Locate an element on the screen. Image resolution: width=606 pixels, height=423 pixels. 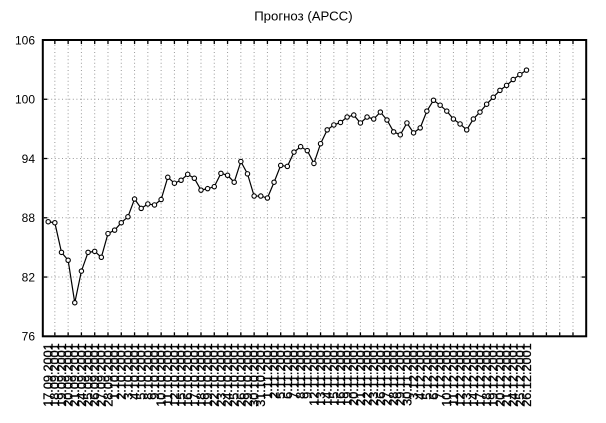
svg-text: 12.10.2001 is located at coordinates (175, 375).